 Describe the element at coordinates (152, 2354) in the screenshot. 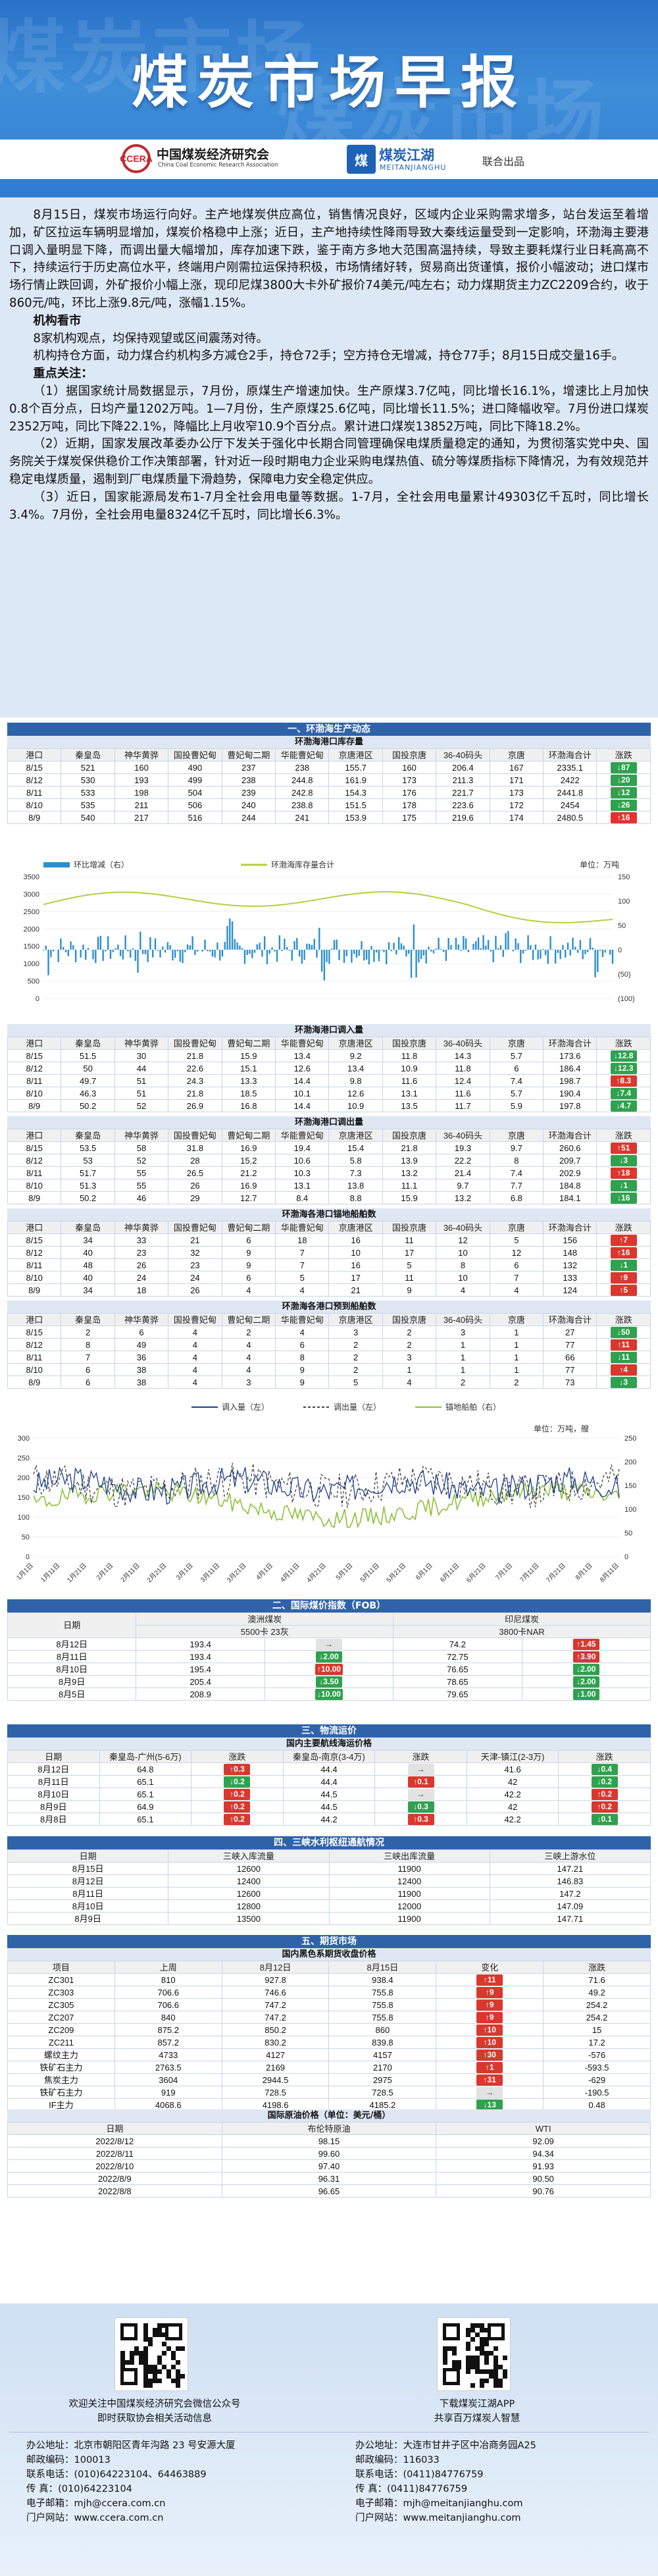

I see `ccera-wechat-qr-code` at that location.